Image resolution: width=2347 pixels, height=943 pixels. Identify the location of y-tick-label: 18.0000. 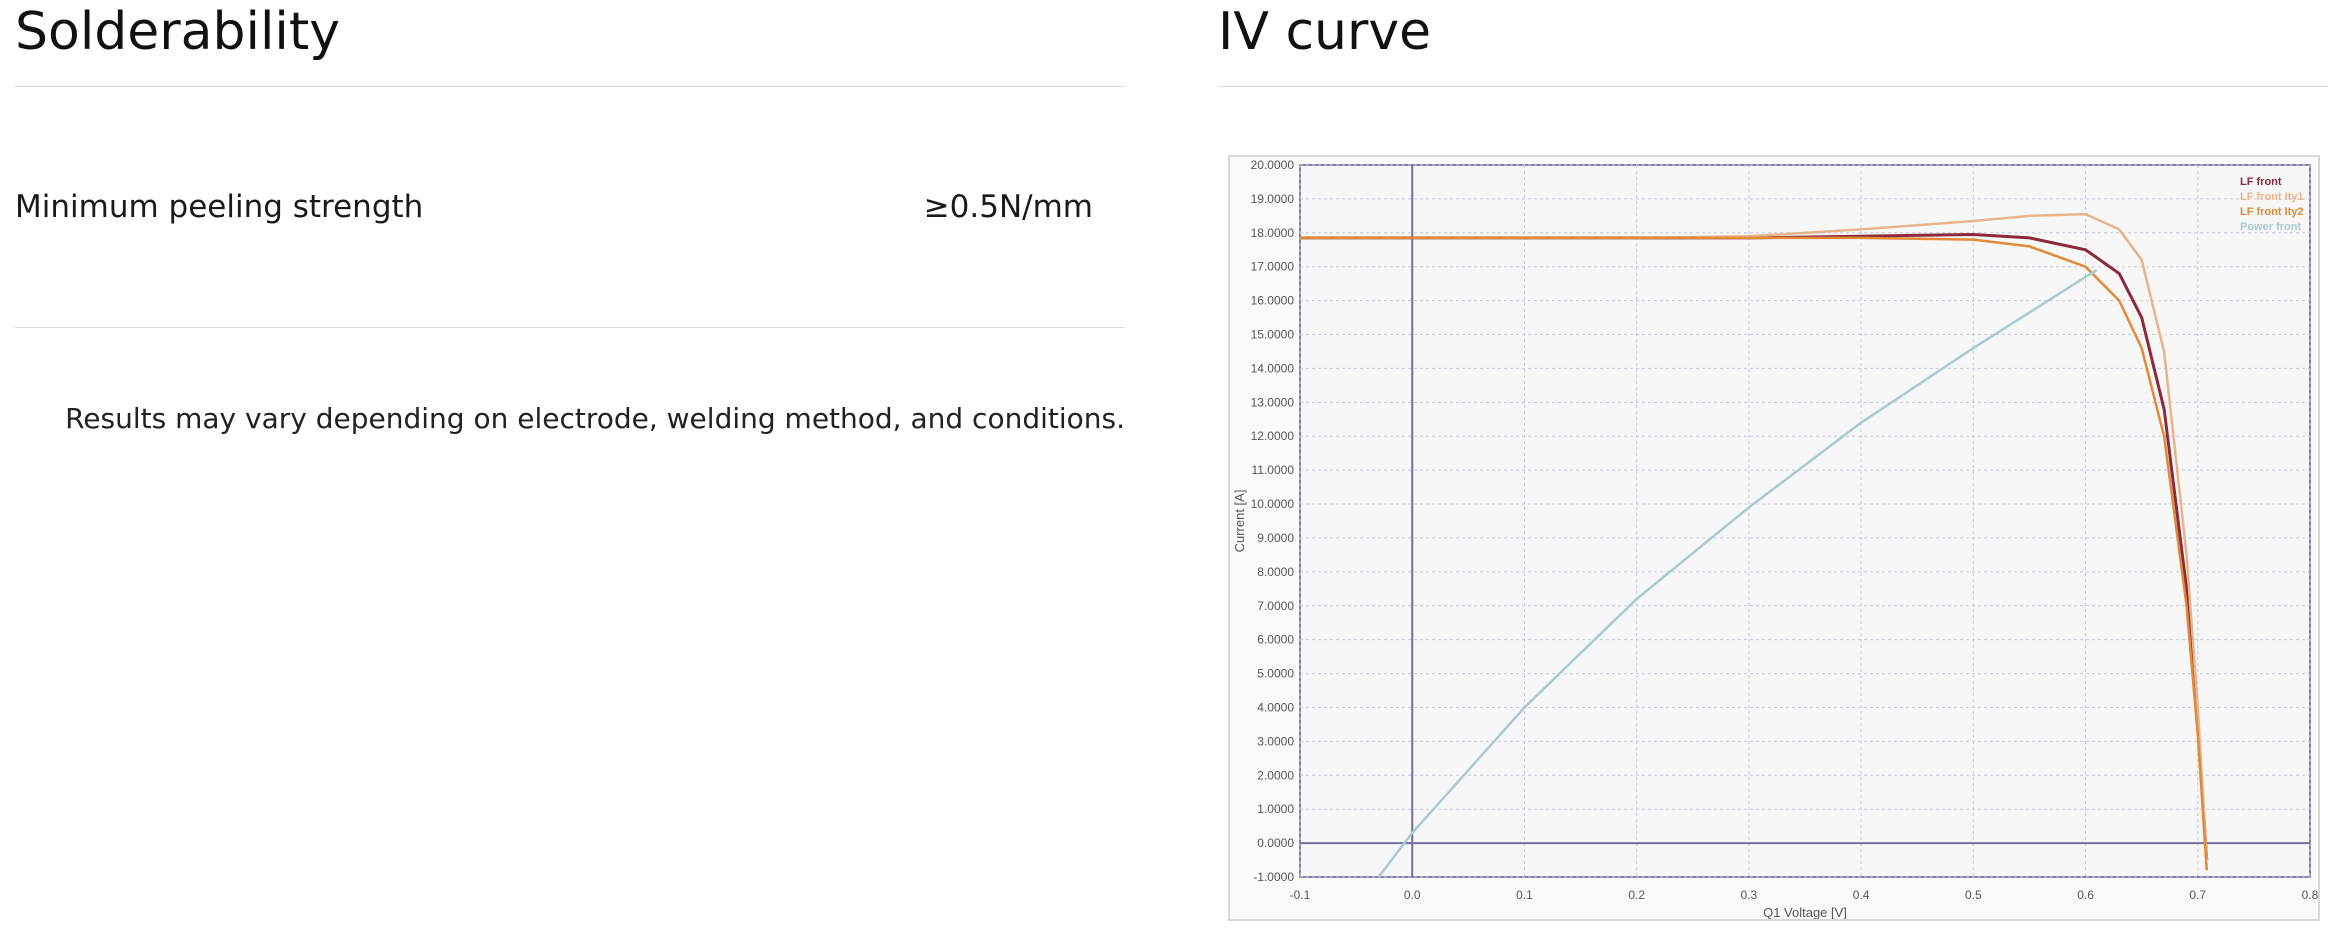
(1273, 233).